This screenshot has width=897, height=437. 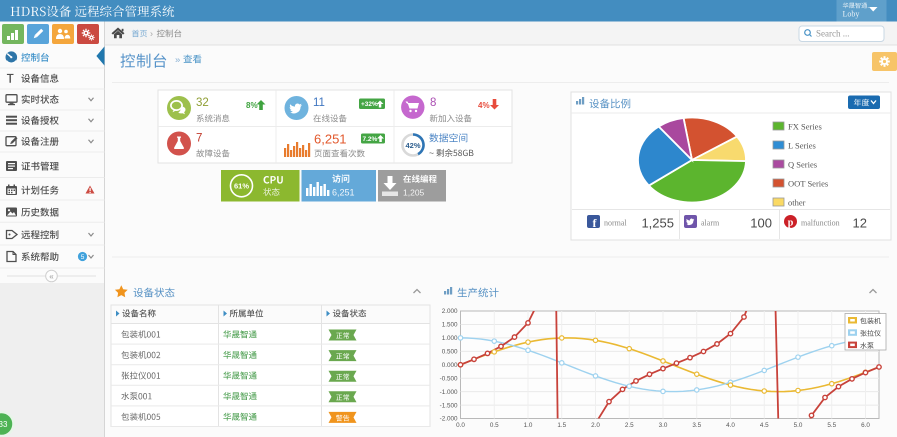 I want to click on svg-text: 2.0, so click(x=595, y=425).